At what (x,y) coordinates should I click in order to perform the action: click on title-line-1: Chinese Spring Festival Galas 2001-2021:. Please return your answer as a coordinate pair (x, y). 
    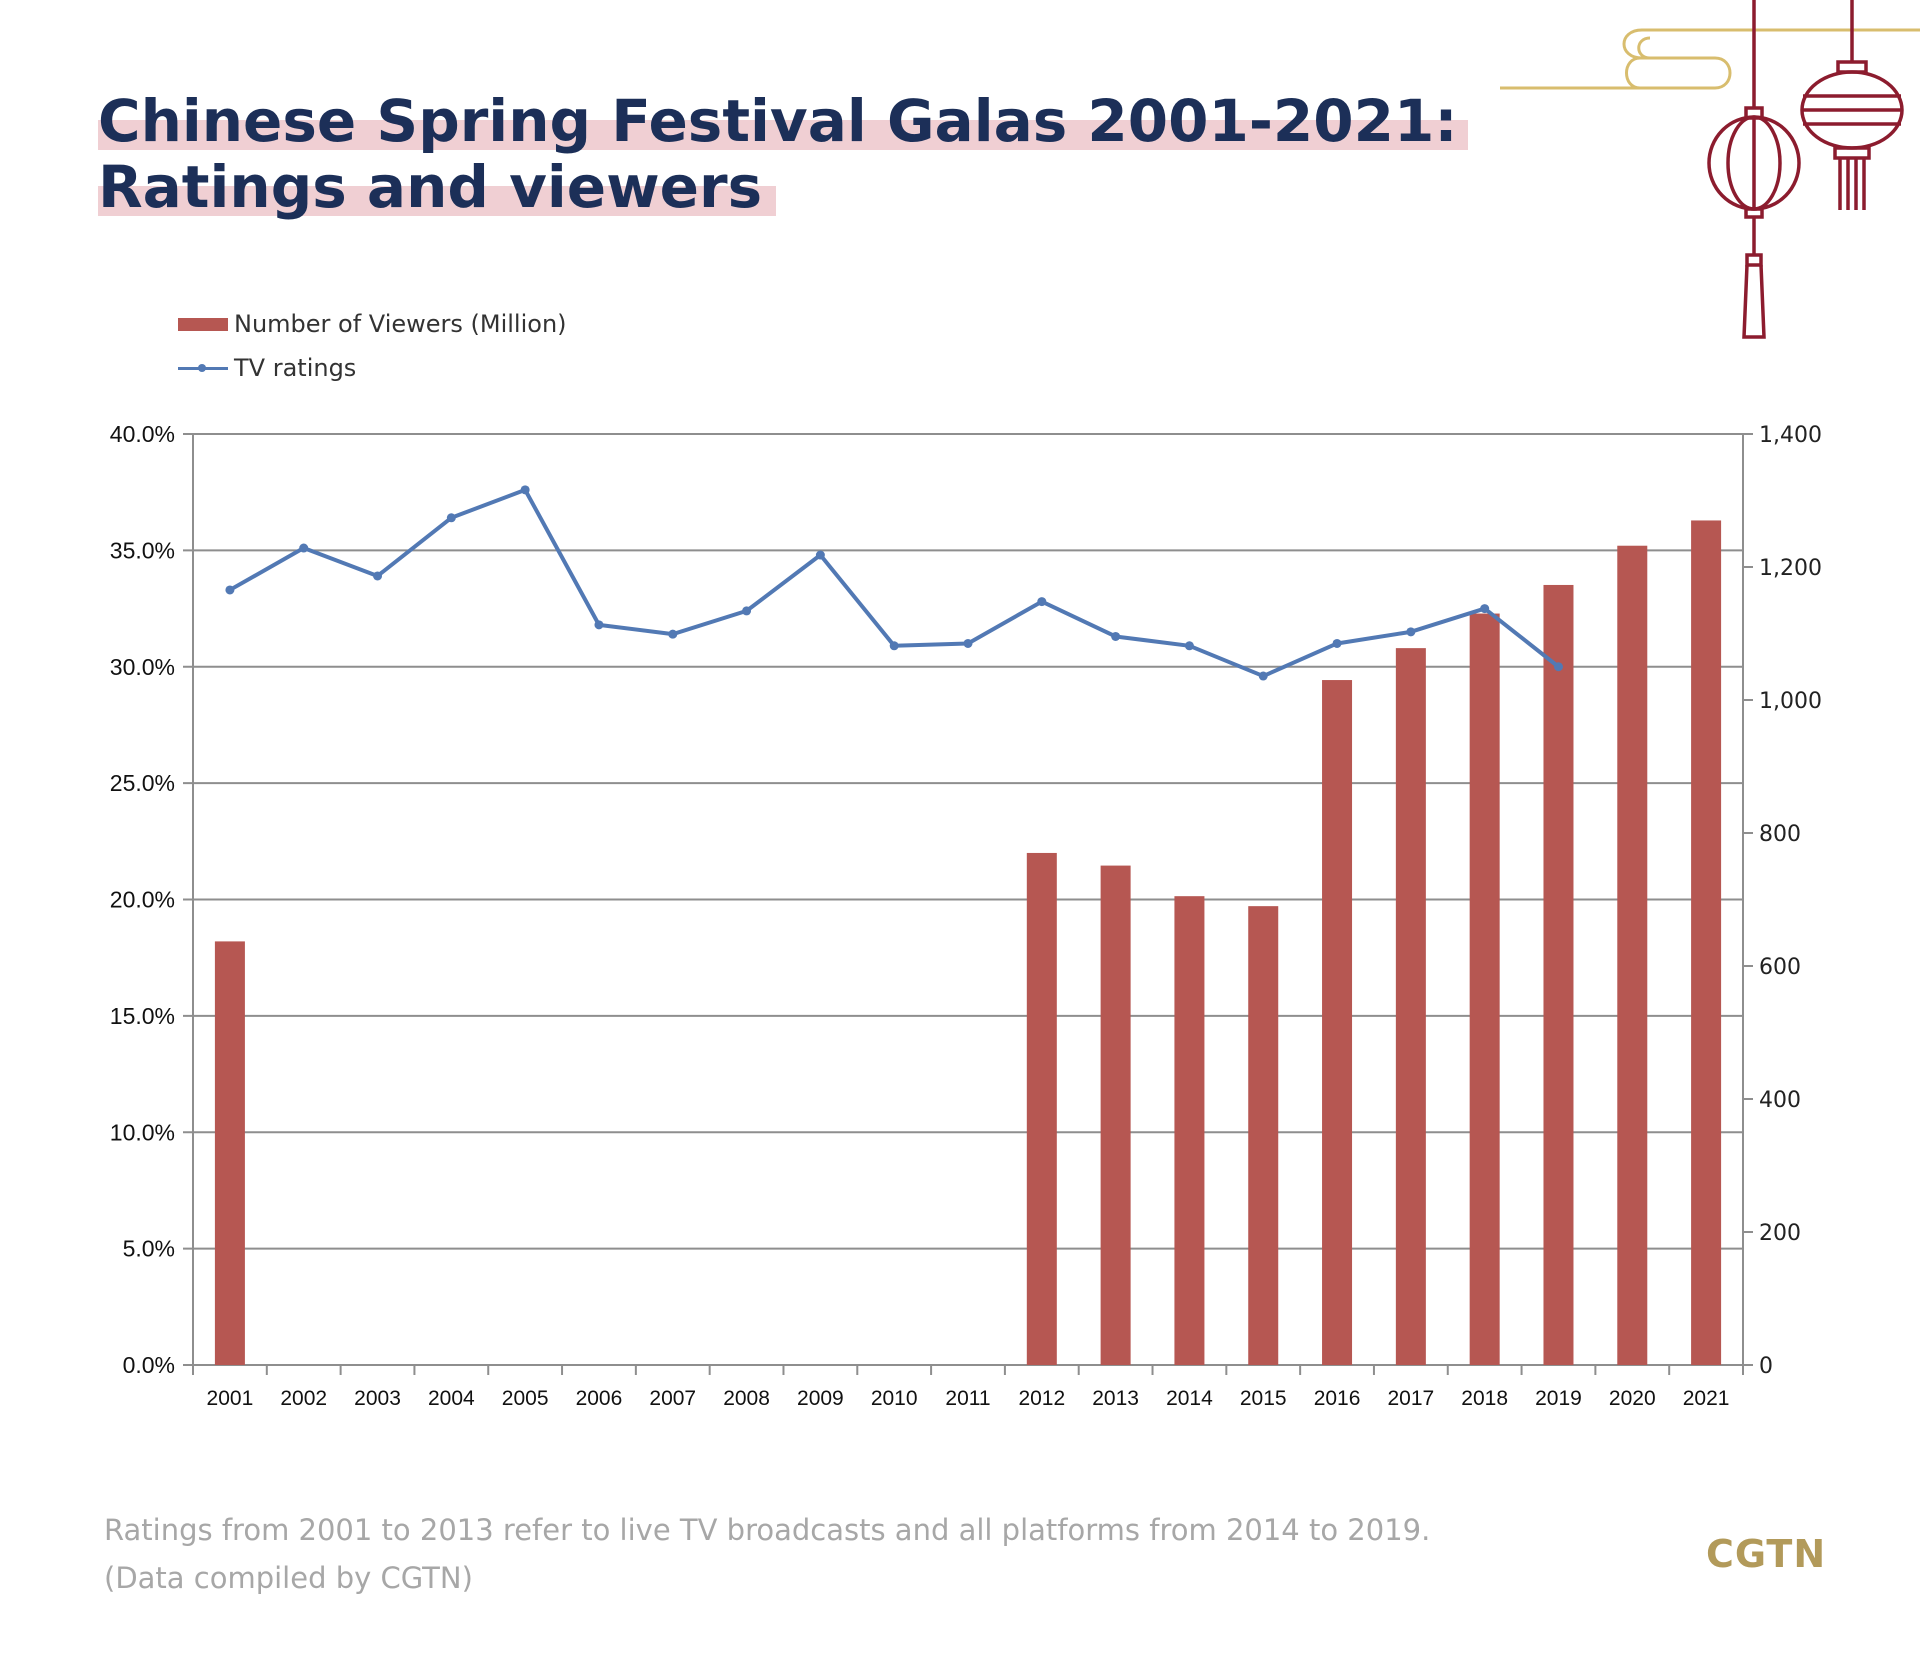
    Looking at the image, I should click on (783, 121).